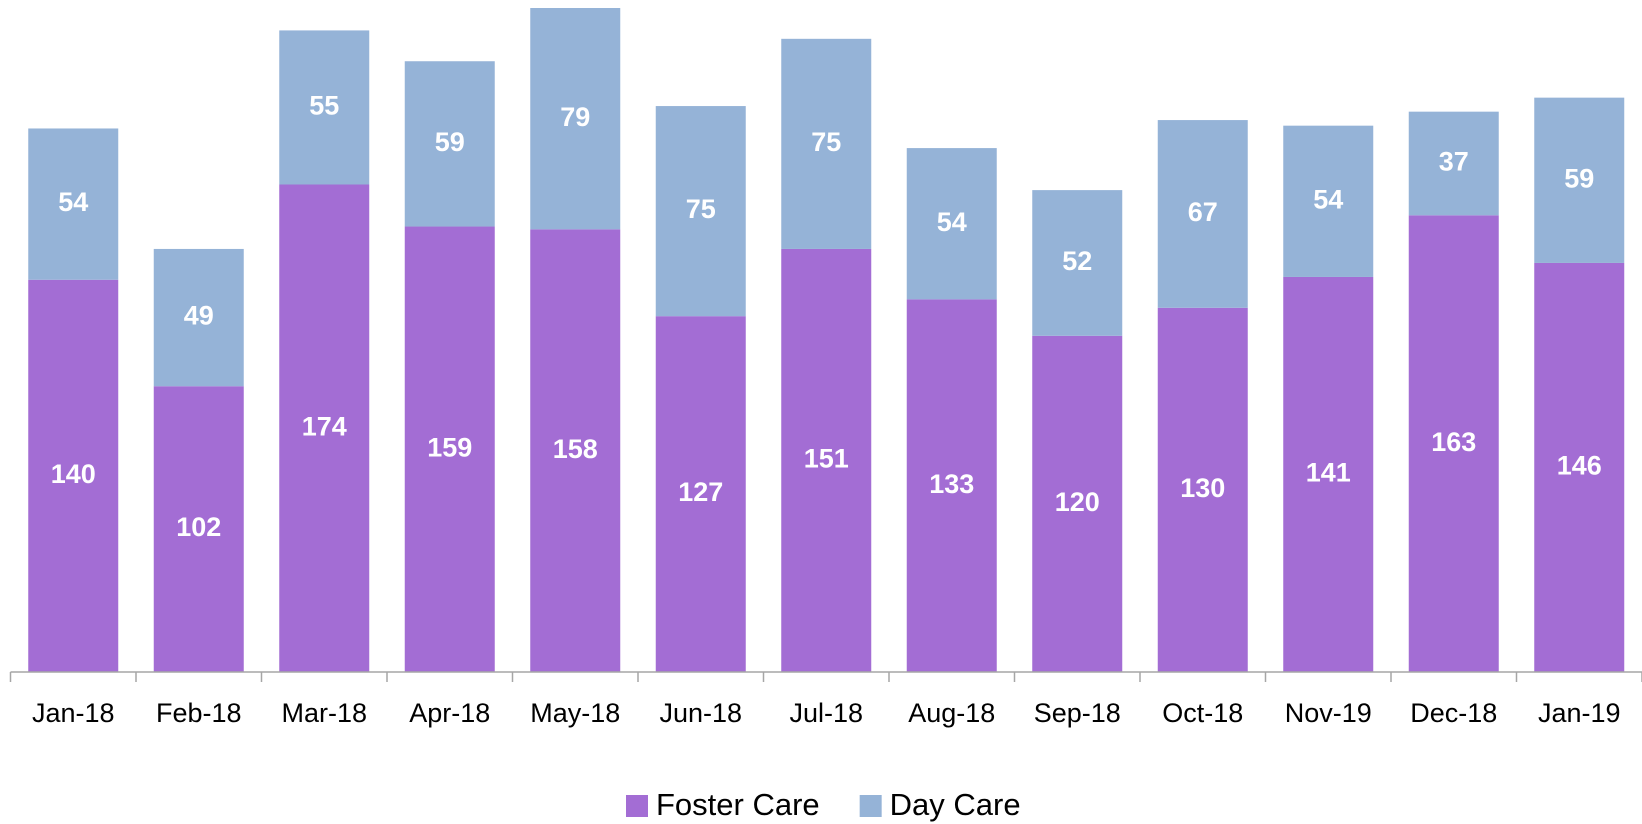 The width and height of the screenshot is (1642, 824). Describe the element at coordinates (738, 804) in the screenshot. I see `legend-label: Foster Care` at that location.